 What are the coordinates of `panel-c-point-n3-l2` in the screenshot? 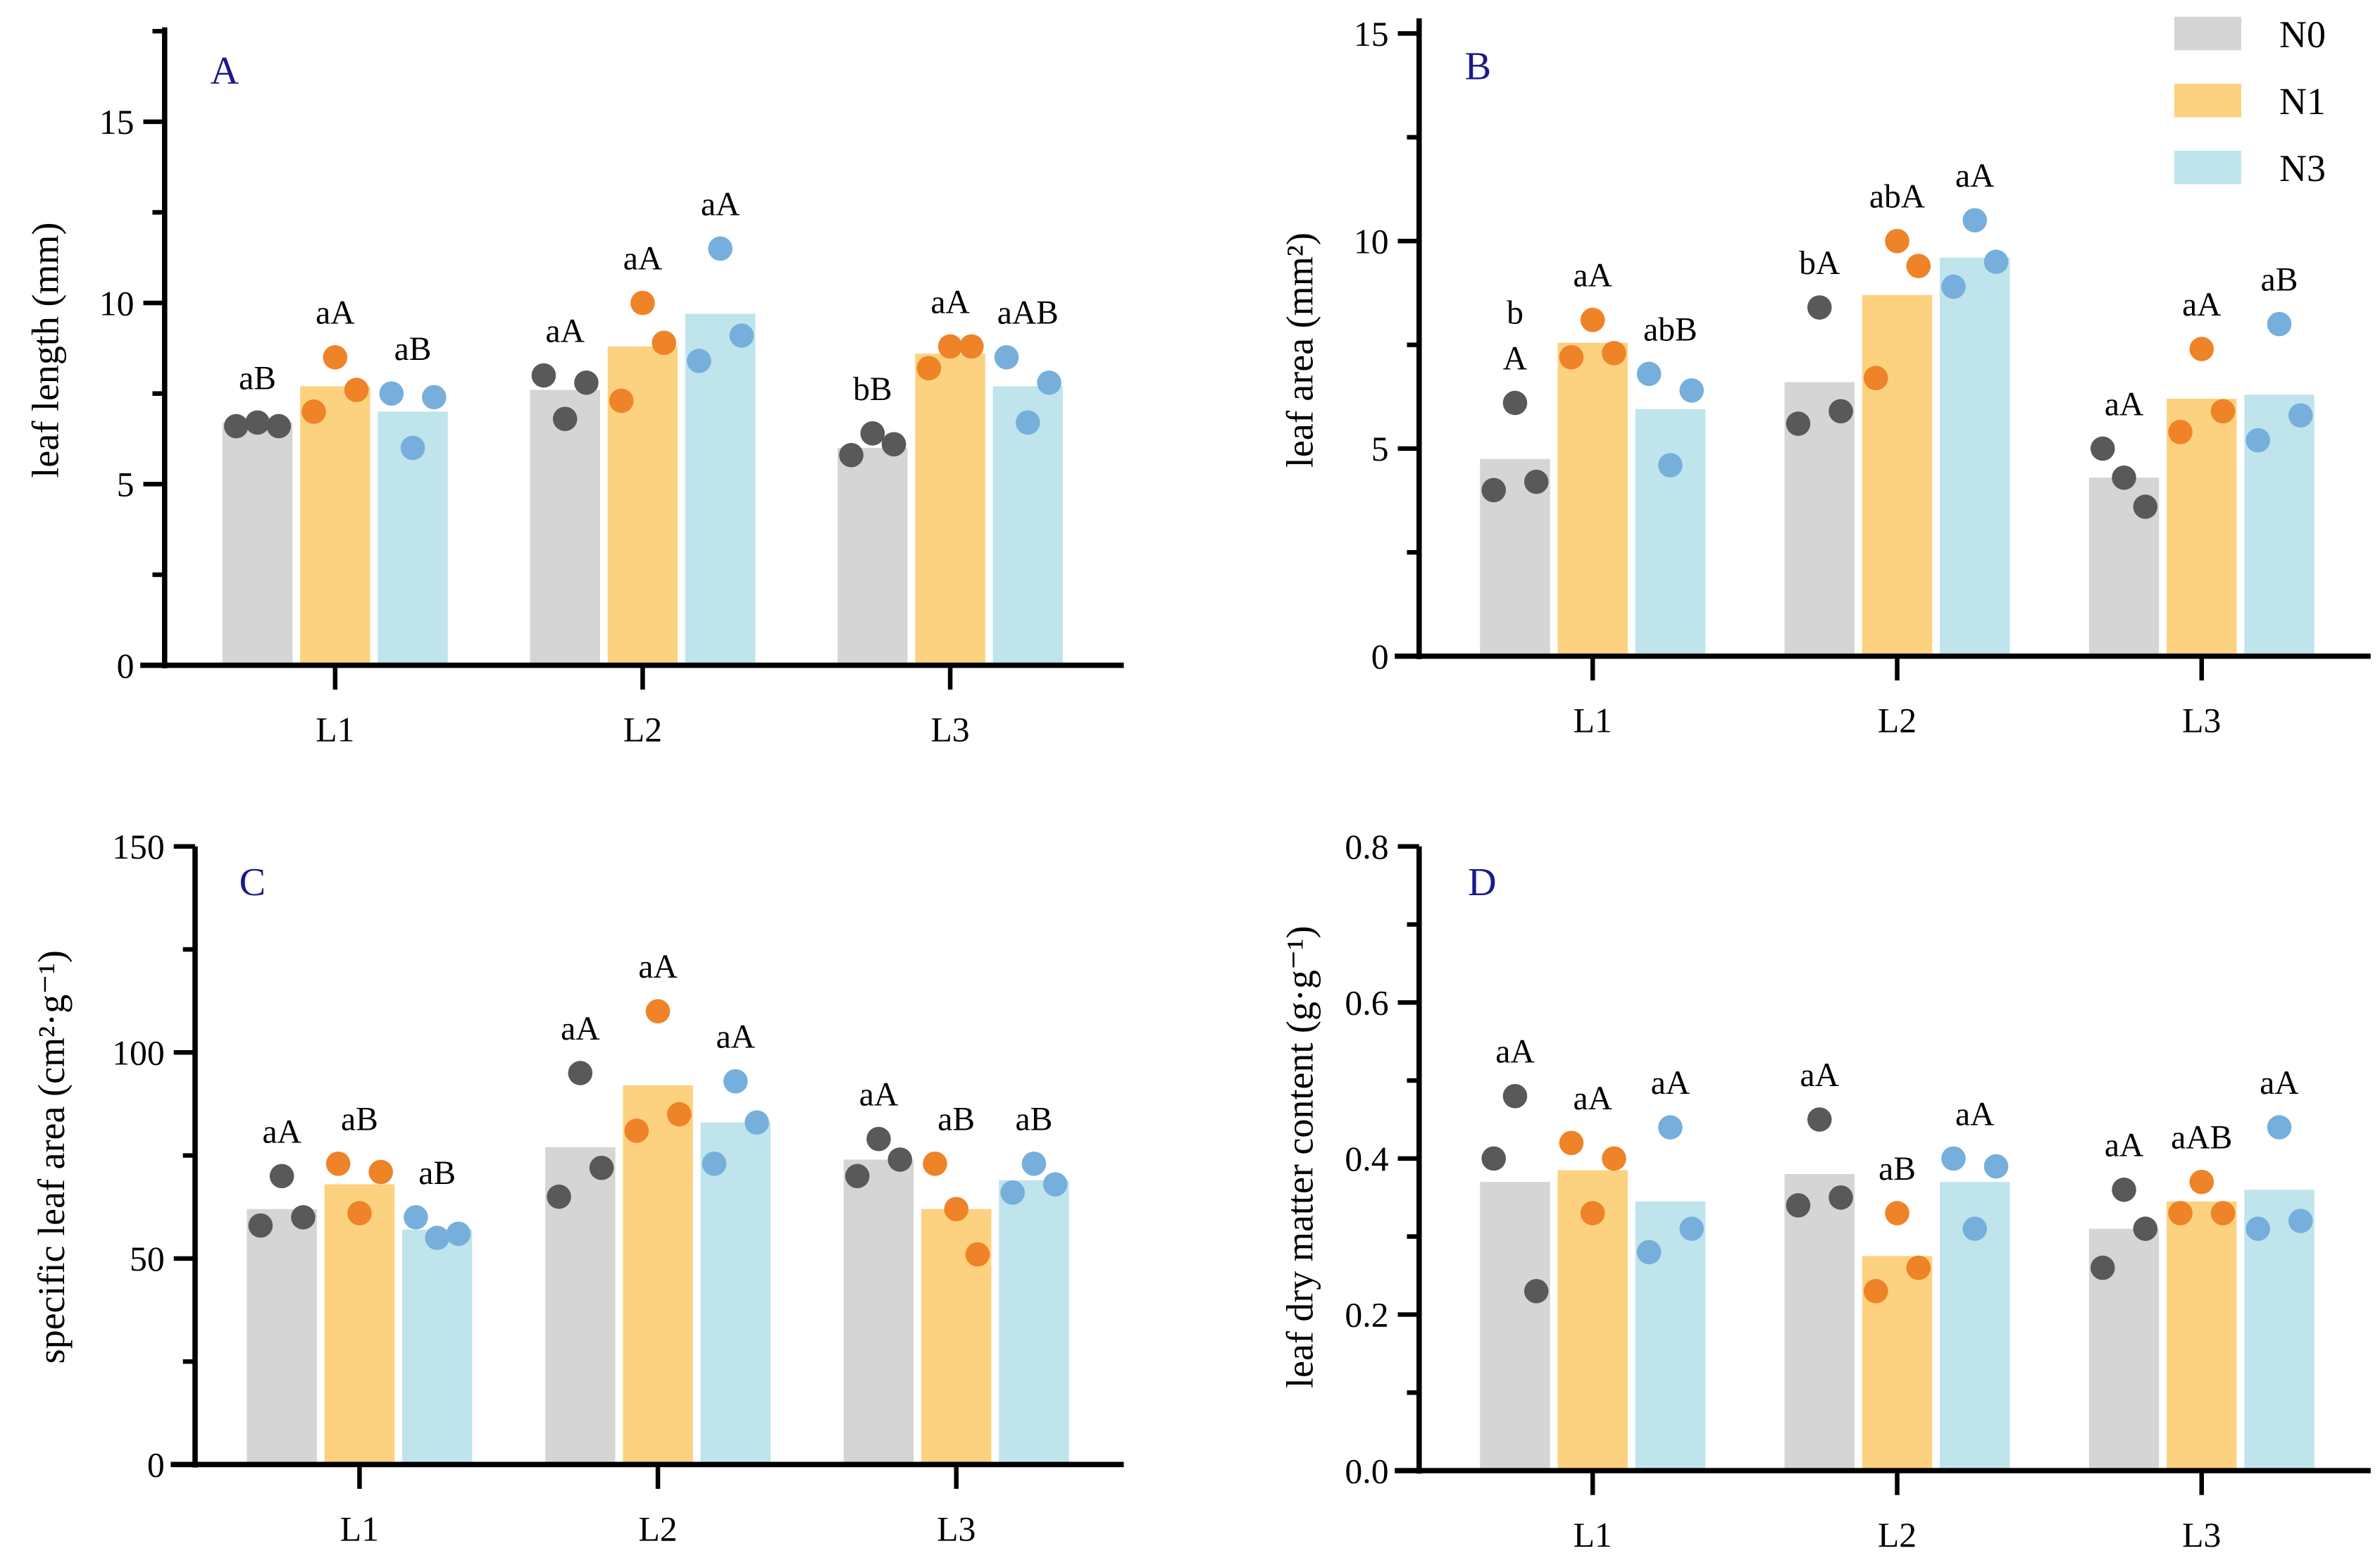 It's located at (735, 1081).